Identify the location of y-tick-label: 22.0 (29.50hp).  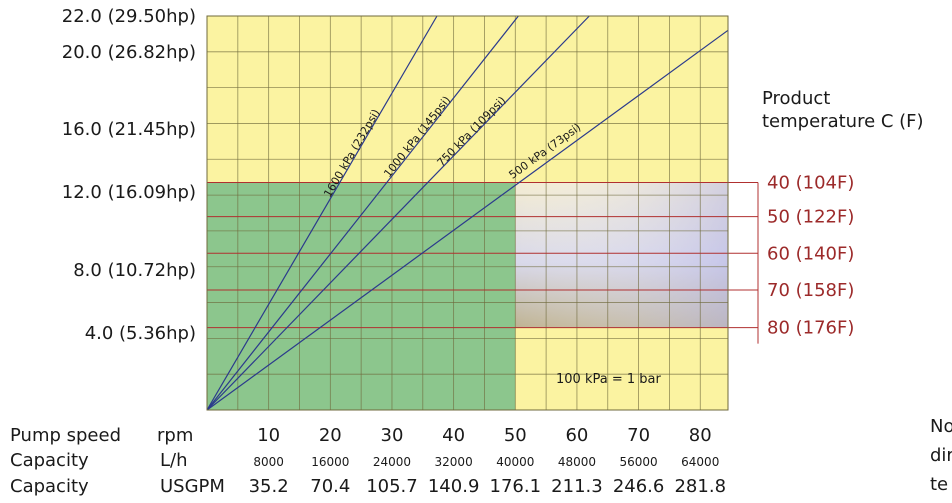
(129, 16).